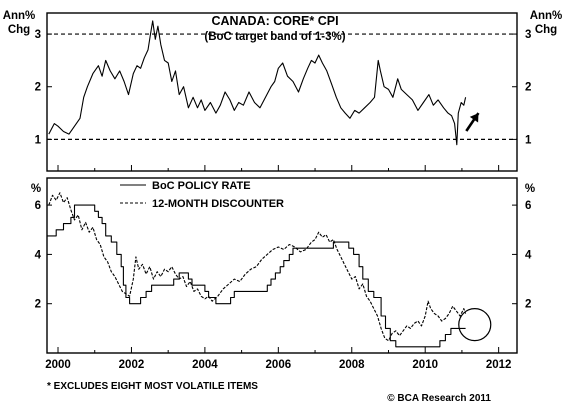 This screenshot has width=570, height=411. Describe the element at coordinates (38, 206) in the screenshot. I see `bottom-ytick-label-left: 6` at that location.